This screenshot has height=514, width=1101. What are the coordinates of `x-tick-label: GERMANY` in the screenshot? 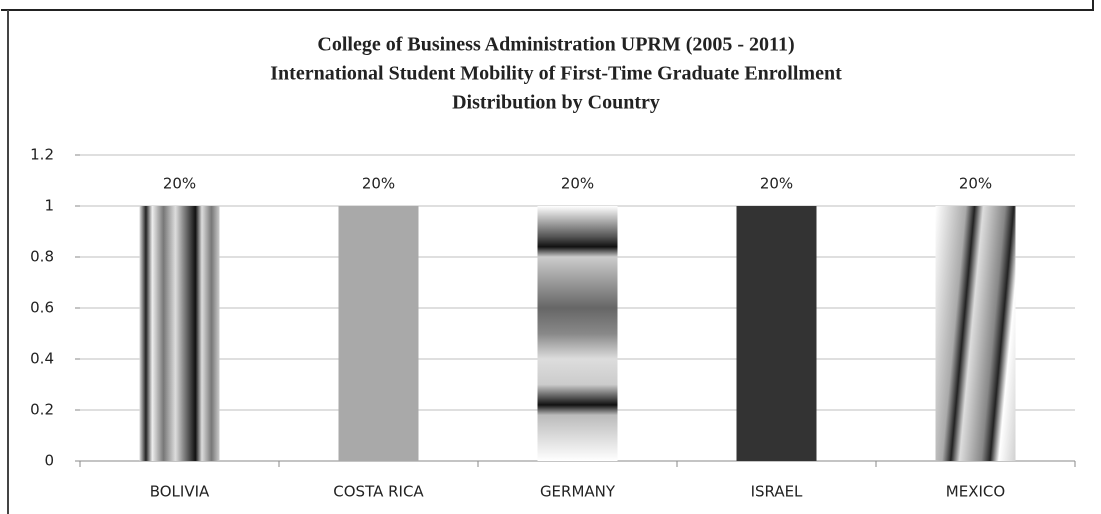 It's located at (578, 492).